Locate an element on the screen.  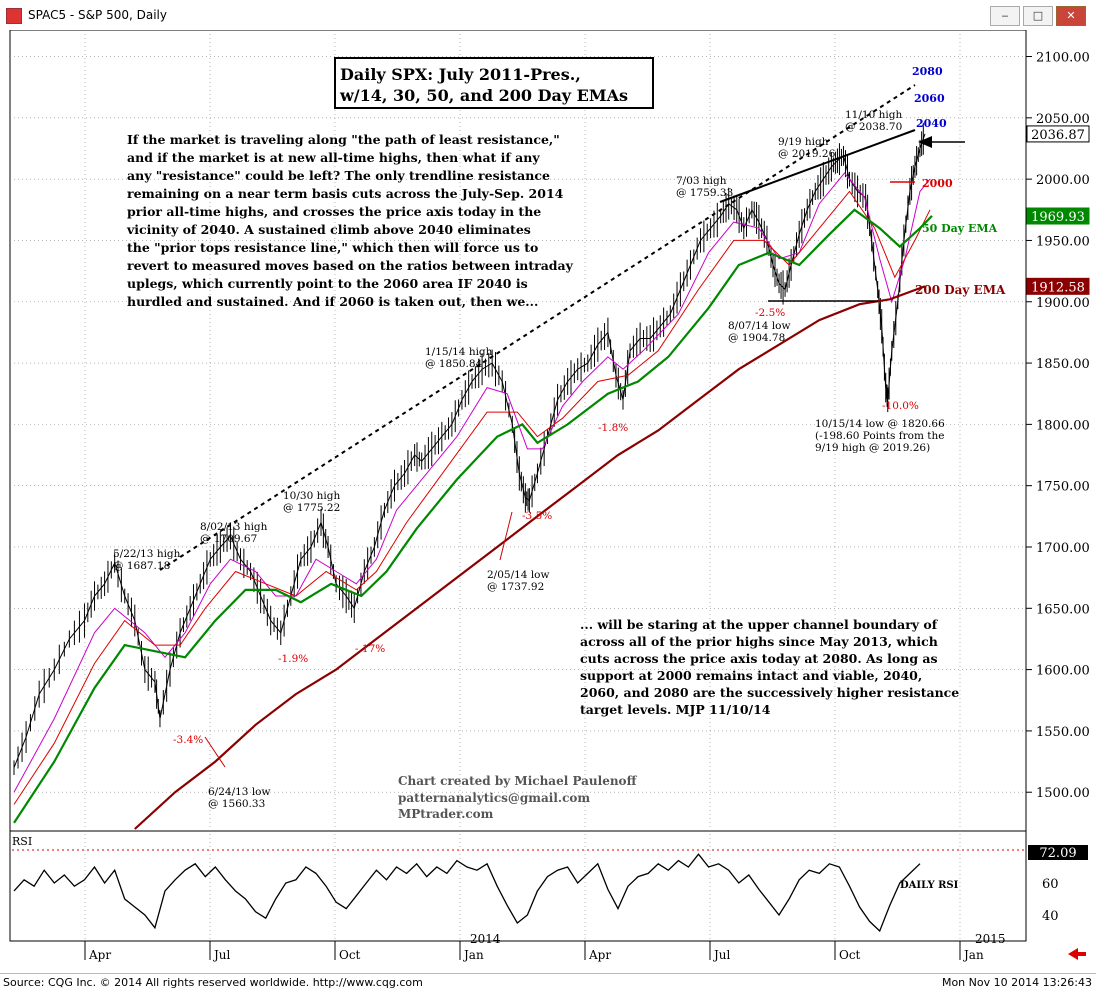
price-tick-label: 1850.00 is located at coordinates (1063, 364).